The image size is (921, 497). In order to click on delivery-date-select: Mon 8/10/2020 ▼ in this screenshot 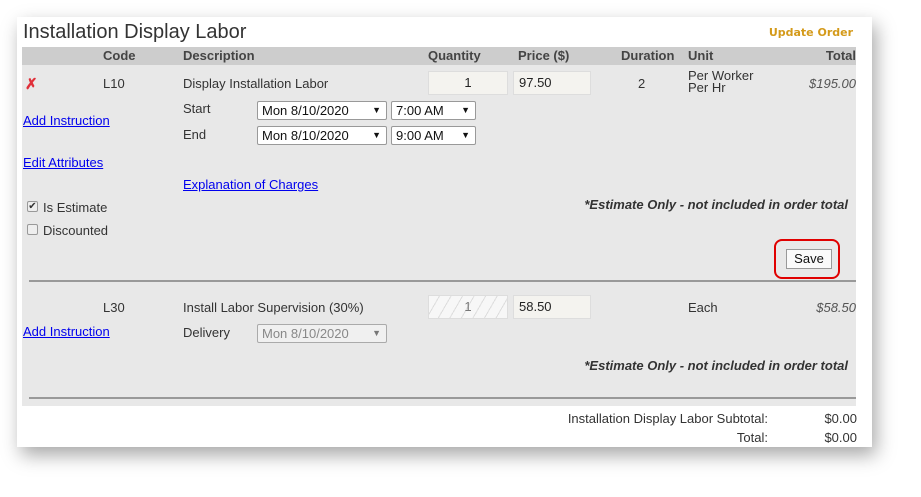, I will do `click(322, 333)`.